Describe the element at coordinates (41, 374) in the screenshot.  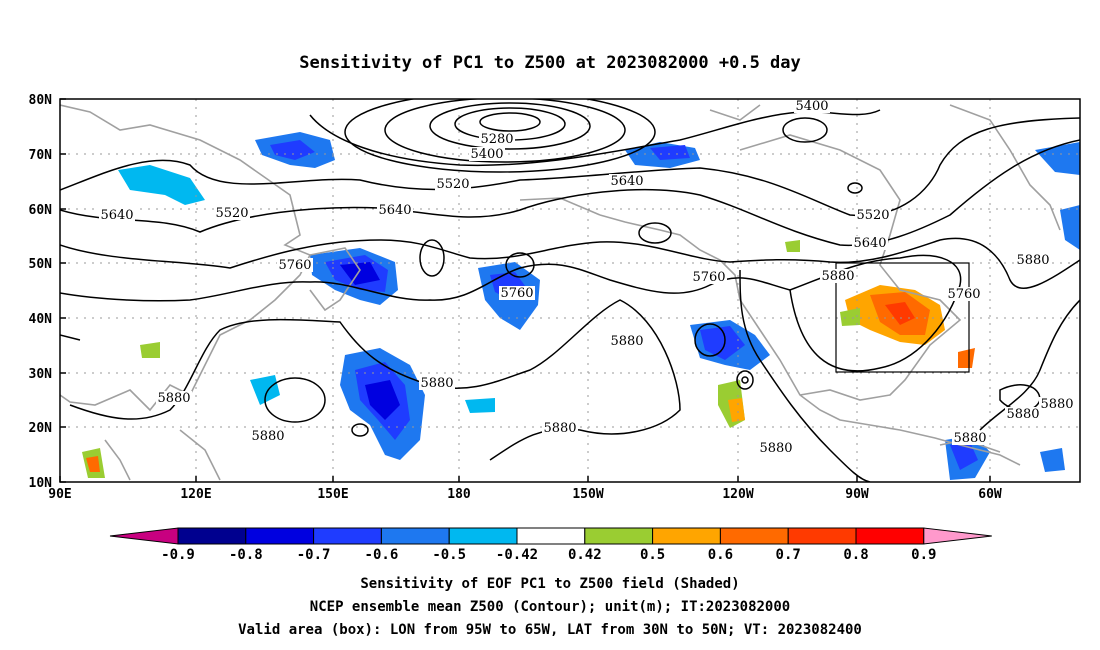
I see `lat-tick-label: 30N` at that location.